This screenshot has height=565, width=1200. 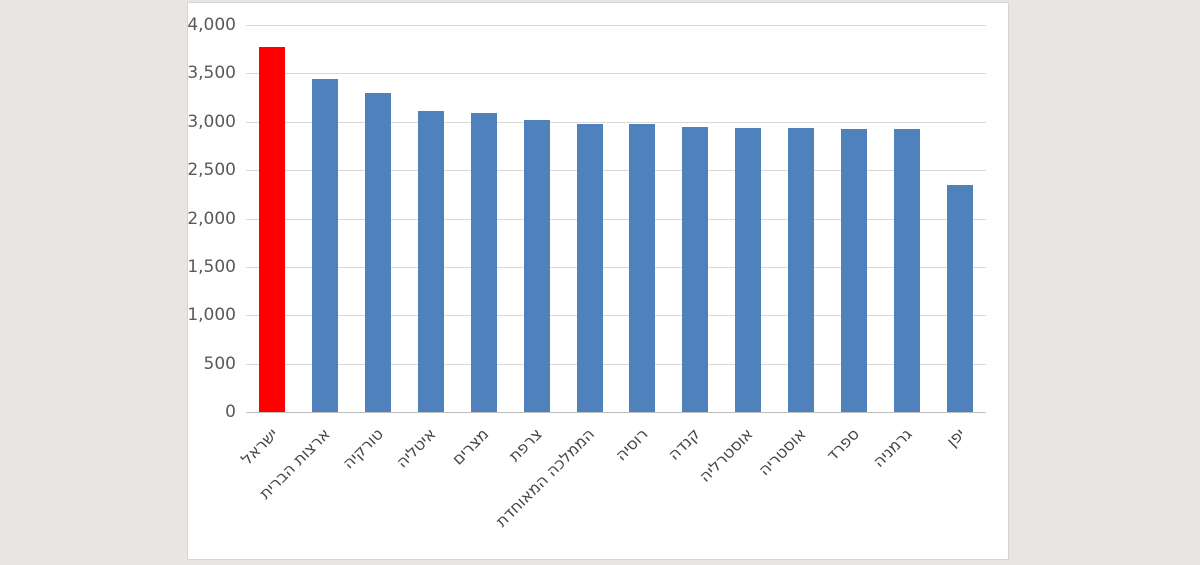 What do you see at coordinates (416, 448) in the screenshot?
I see `x-category-label: איטליה` at bounding box center [416, 448].